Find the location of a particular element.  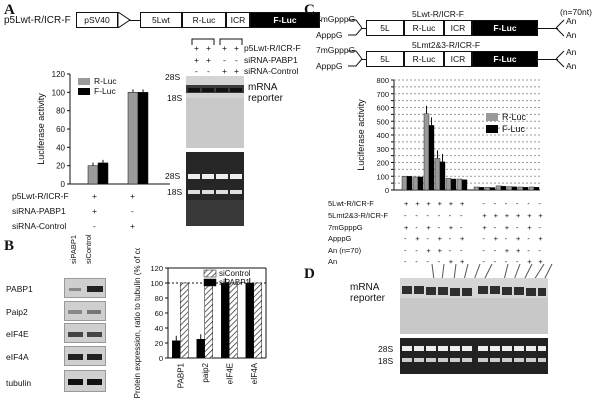

x-tick-label: paip2 is located at coordinates (205, 372).